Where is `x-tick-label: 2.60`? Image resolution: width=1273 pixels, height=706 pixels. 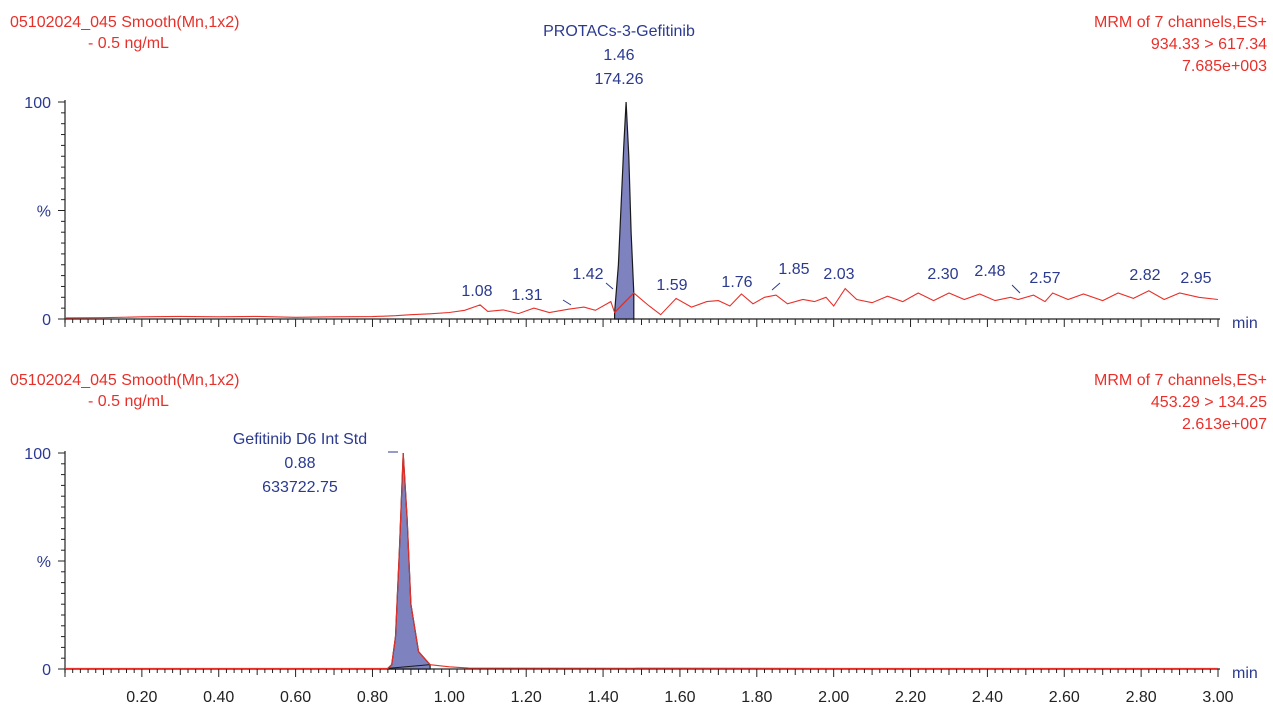 x-tick-label: 2.60 is located at coordinates (1064, 697).